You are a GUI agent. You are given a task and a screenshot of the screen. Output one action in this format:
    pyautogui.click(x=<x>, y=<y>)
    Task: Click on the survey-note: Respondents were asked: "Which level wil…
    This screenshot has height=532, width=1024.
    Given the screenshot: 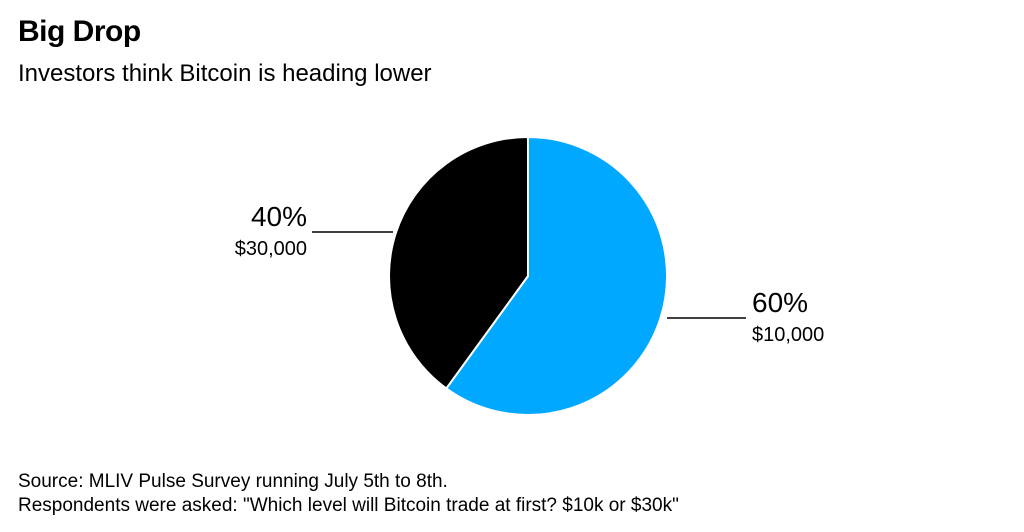 What is the action you would take?
    pyautogui.click(x=348, y=505)
    